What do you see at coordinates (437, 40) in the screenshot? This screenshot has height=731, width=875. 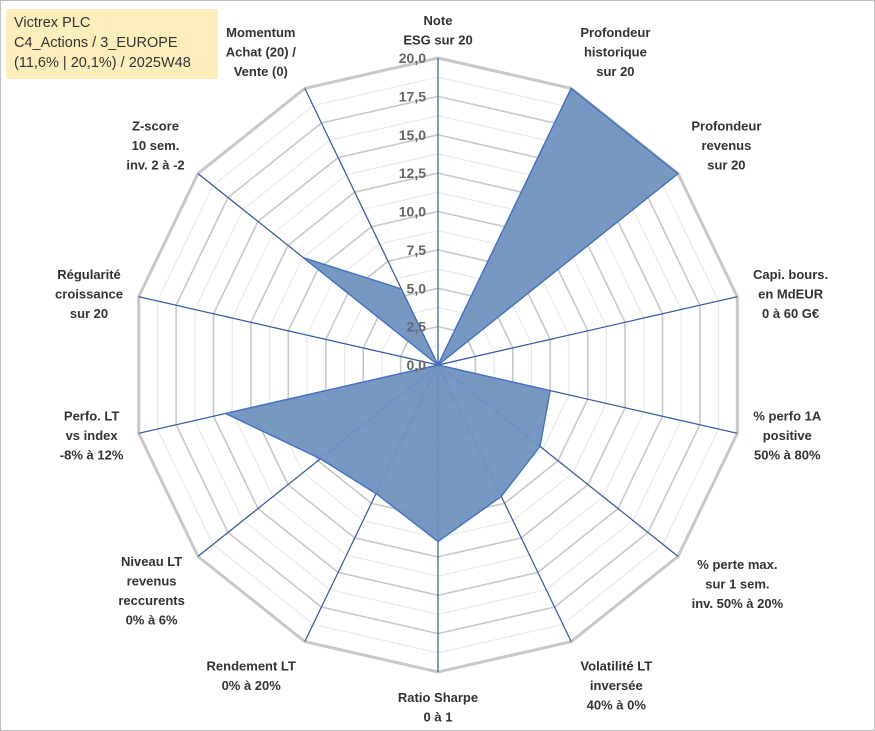 I see `axis-label-line: ESG sur 20` at bounding box center [437, 40].